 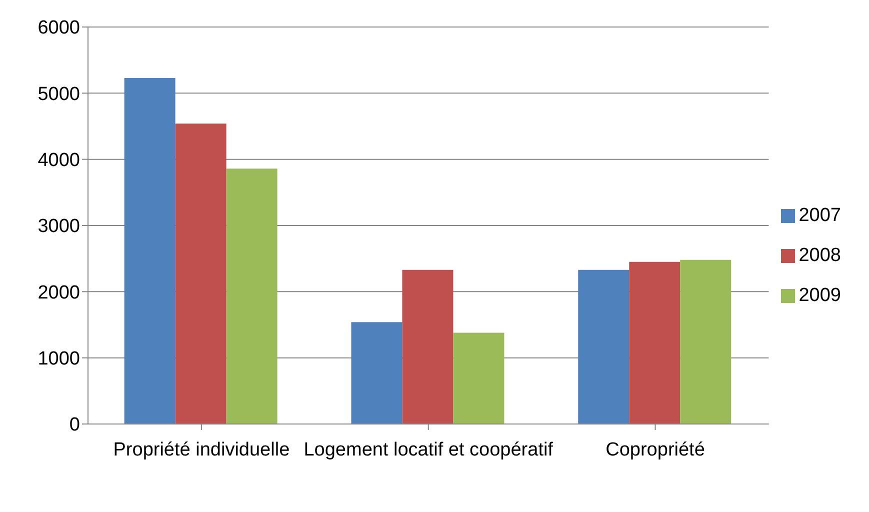 What do you see at coordinates (59, 359) in the screenshot?
I see `y-tick-label: 1000` at bounding box center [59, 359].